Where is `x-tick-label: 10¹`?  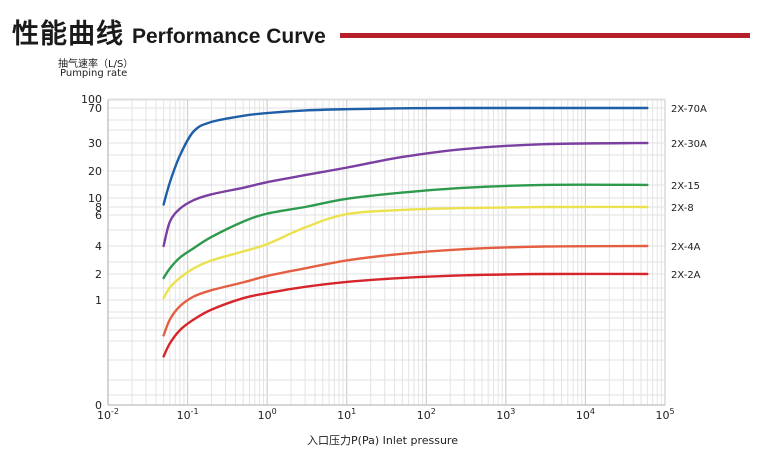 x-tick-label: 10¹ is located at coordinates (346, 414).